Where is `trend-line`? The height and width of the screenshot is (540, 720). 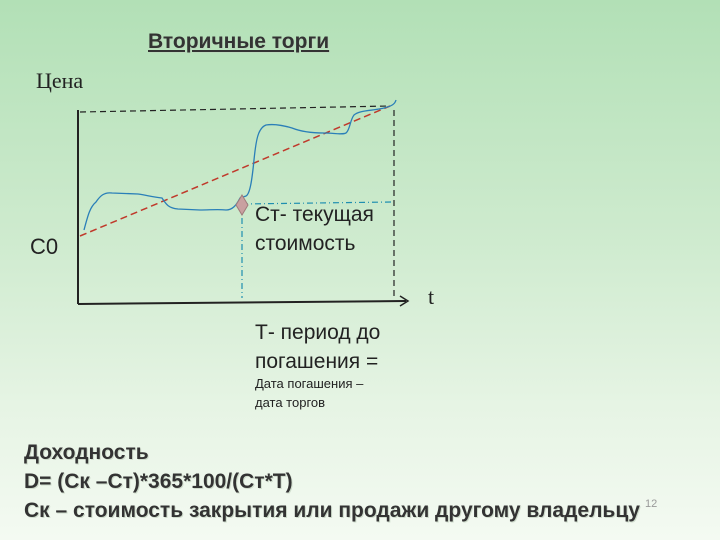 trend-line is located at coordinates (235, 171).